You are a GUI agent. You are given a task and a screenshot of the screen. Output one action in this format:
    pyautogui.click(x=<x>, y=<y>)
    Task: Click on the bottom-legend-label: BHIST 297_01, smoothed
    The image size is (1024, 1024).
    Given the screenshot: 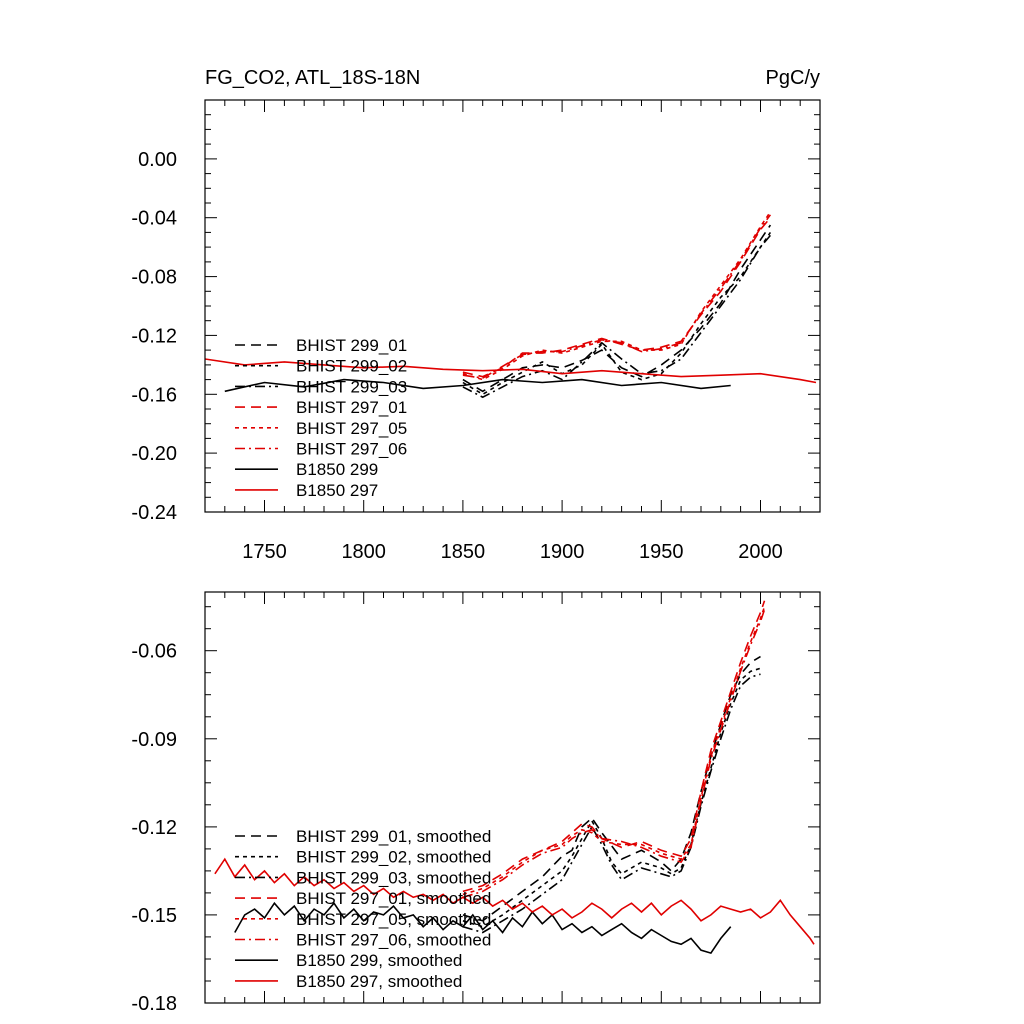 What is the action you would take?
    pyautogui.click(x=393, y=898)
    